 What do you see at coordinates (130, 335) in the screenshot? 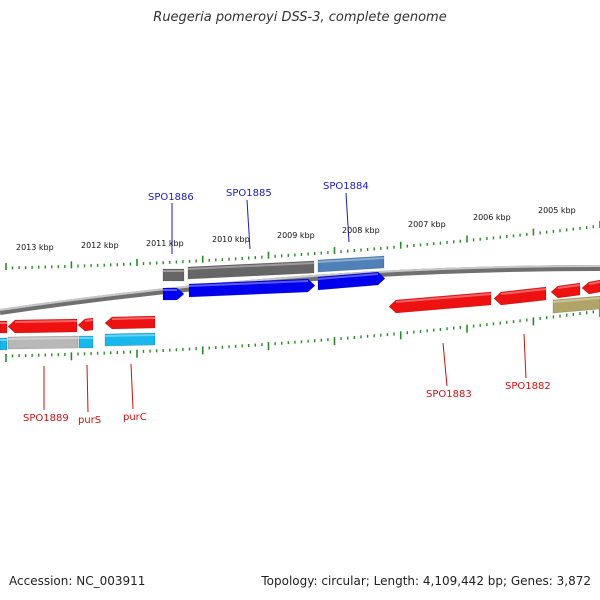
I see `gene-block-cyan-purc-highlight` at bounding box center [130, 335].